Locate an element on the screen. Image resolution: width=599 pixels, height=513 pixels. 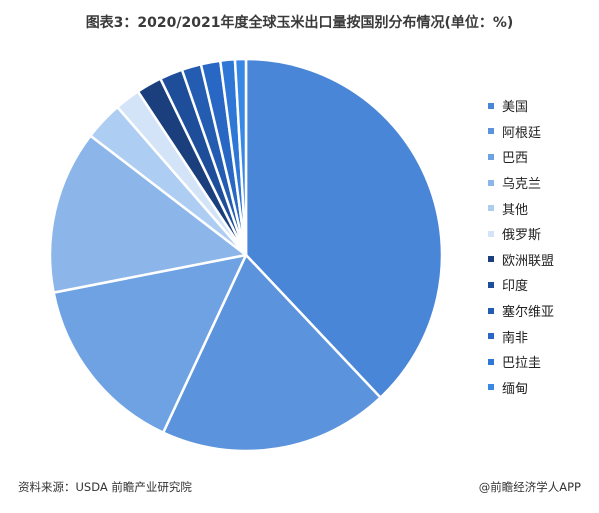
legend-label: 俄罗斯 is located at coordinates (522, 236).